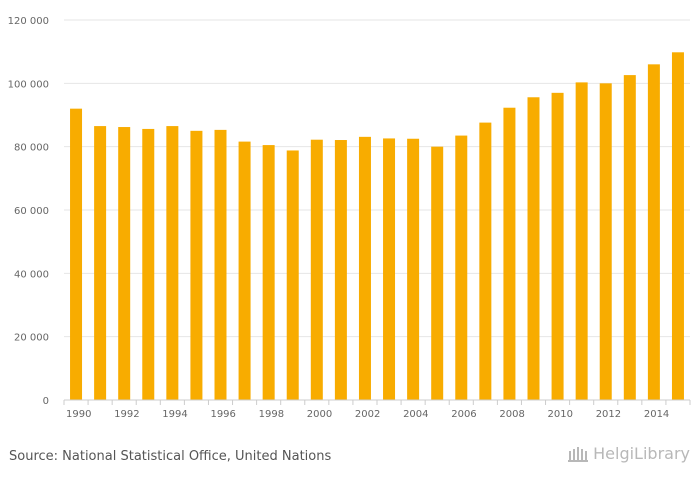  Describe the element at coordinates (46, 401) in the screenshot. I see `y-tick-label: 0` at that location.